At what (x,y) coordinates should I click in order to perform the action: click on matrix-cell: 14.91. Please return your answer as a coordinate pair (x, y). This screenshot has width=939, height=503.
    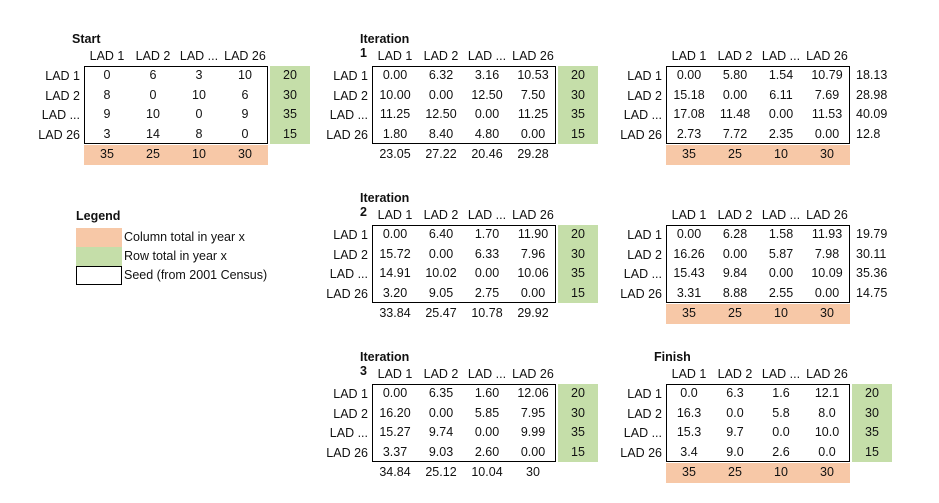
    Looking at the image, I should click on (395, 273).